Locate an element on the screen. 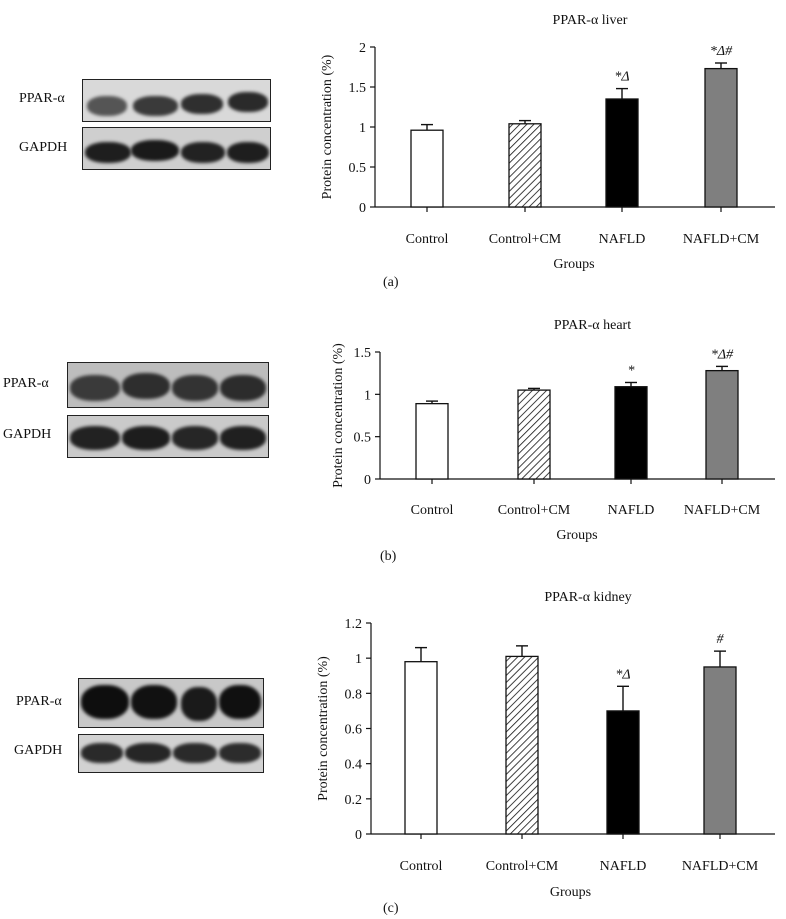  chart-title: PPAR-α heart is located at coordinates (592, 325).